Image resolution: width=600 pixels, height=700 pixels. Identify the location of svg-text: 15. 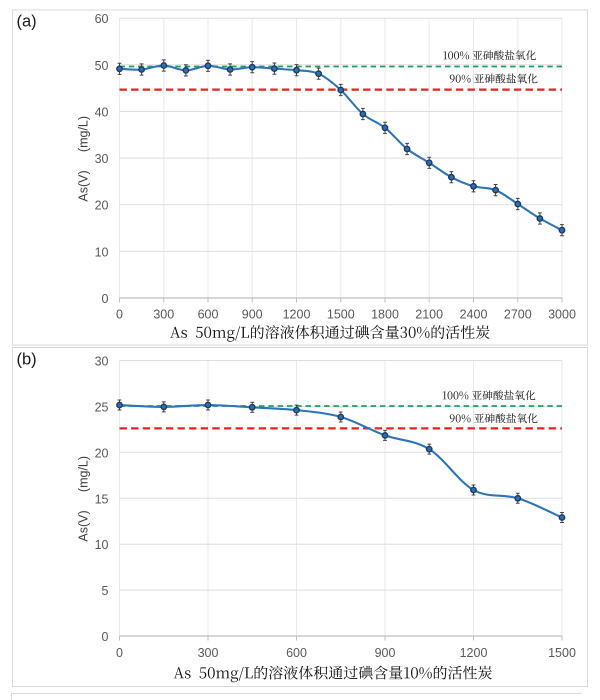
(102, 499).